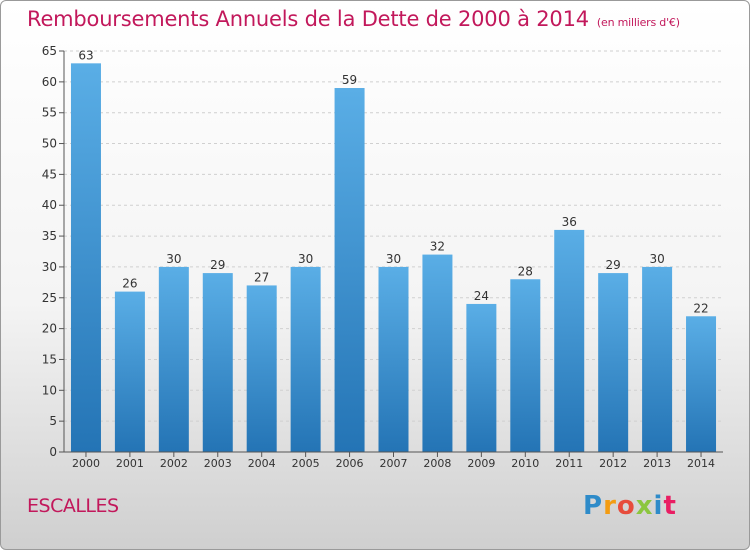  Describe the element at coordinates (305, 259) in the screenshot. I see `data-label-2005: 30` at that location.